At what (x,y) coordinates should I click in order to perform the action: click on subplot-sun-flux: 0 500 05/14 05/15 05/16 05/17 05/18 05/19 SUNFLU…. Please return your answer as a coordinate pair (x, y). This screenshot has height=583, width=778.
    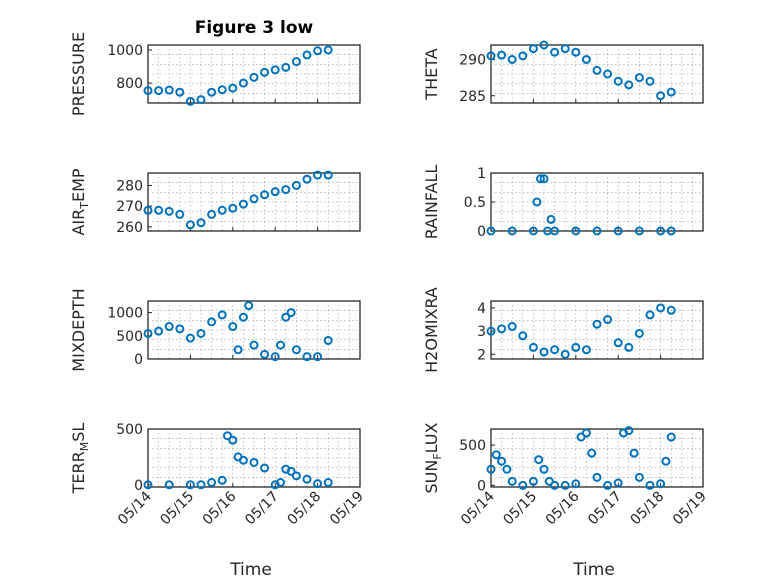
    Looking at the image, I should click on (566, 475).